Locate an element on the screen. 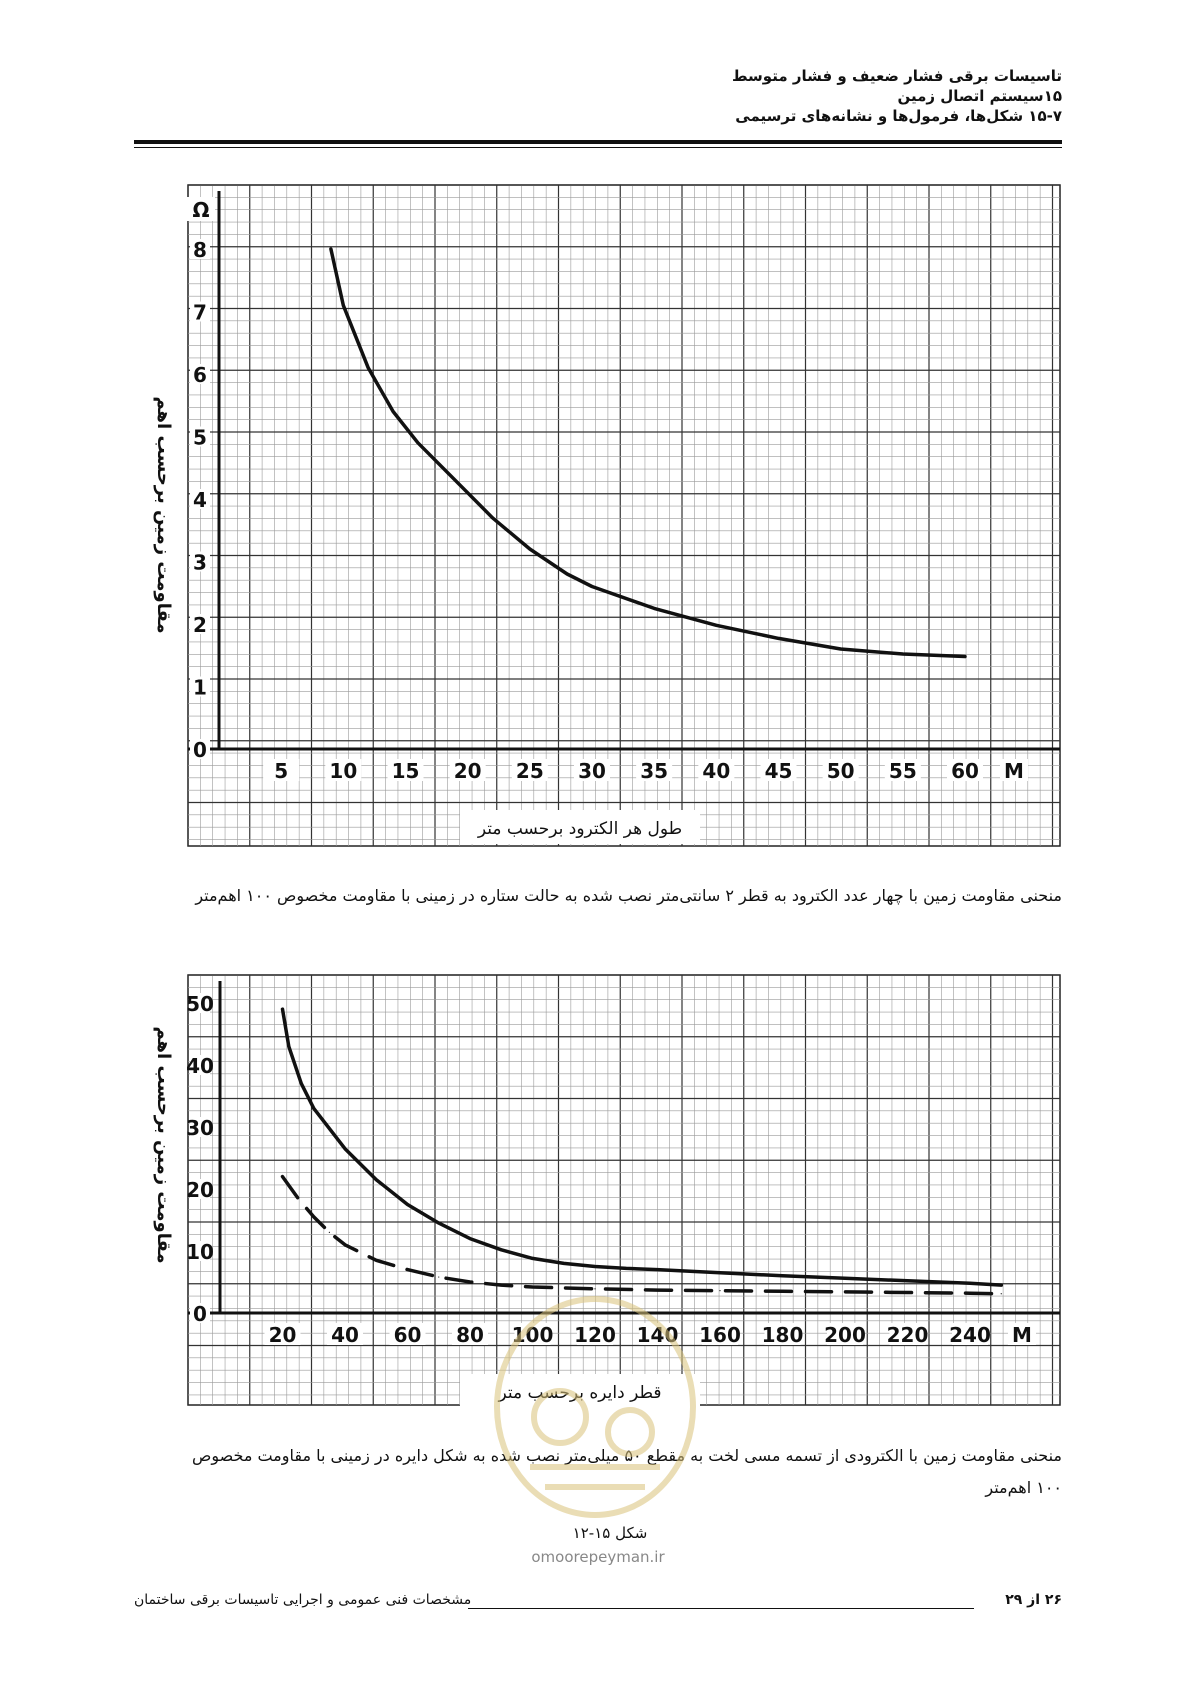 The width and height of the screenshot is (1190, 1684). header-rule-thin is located at coordinates (598, 147).